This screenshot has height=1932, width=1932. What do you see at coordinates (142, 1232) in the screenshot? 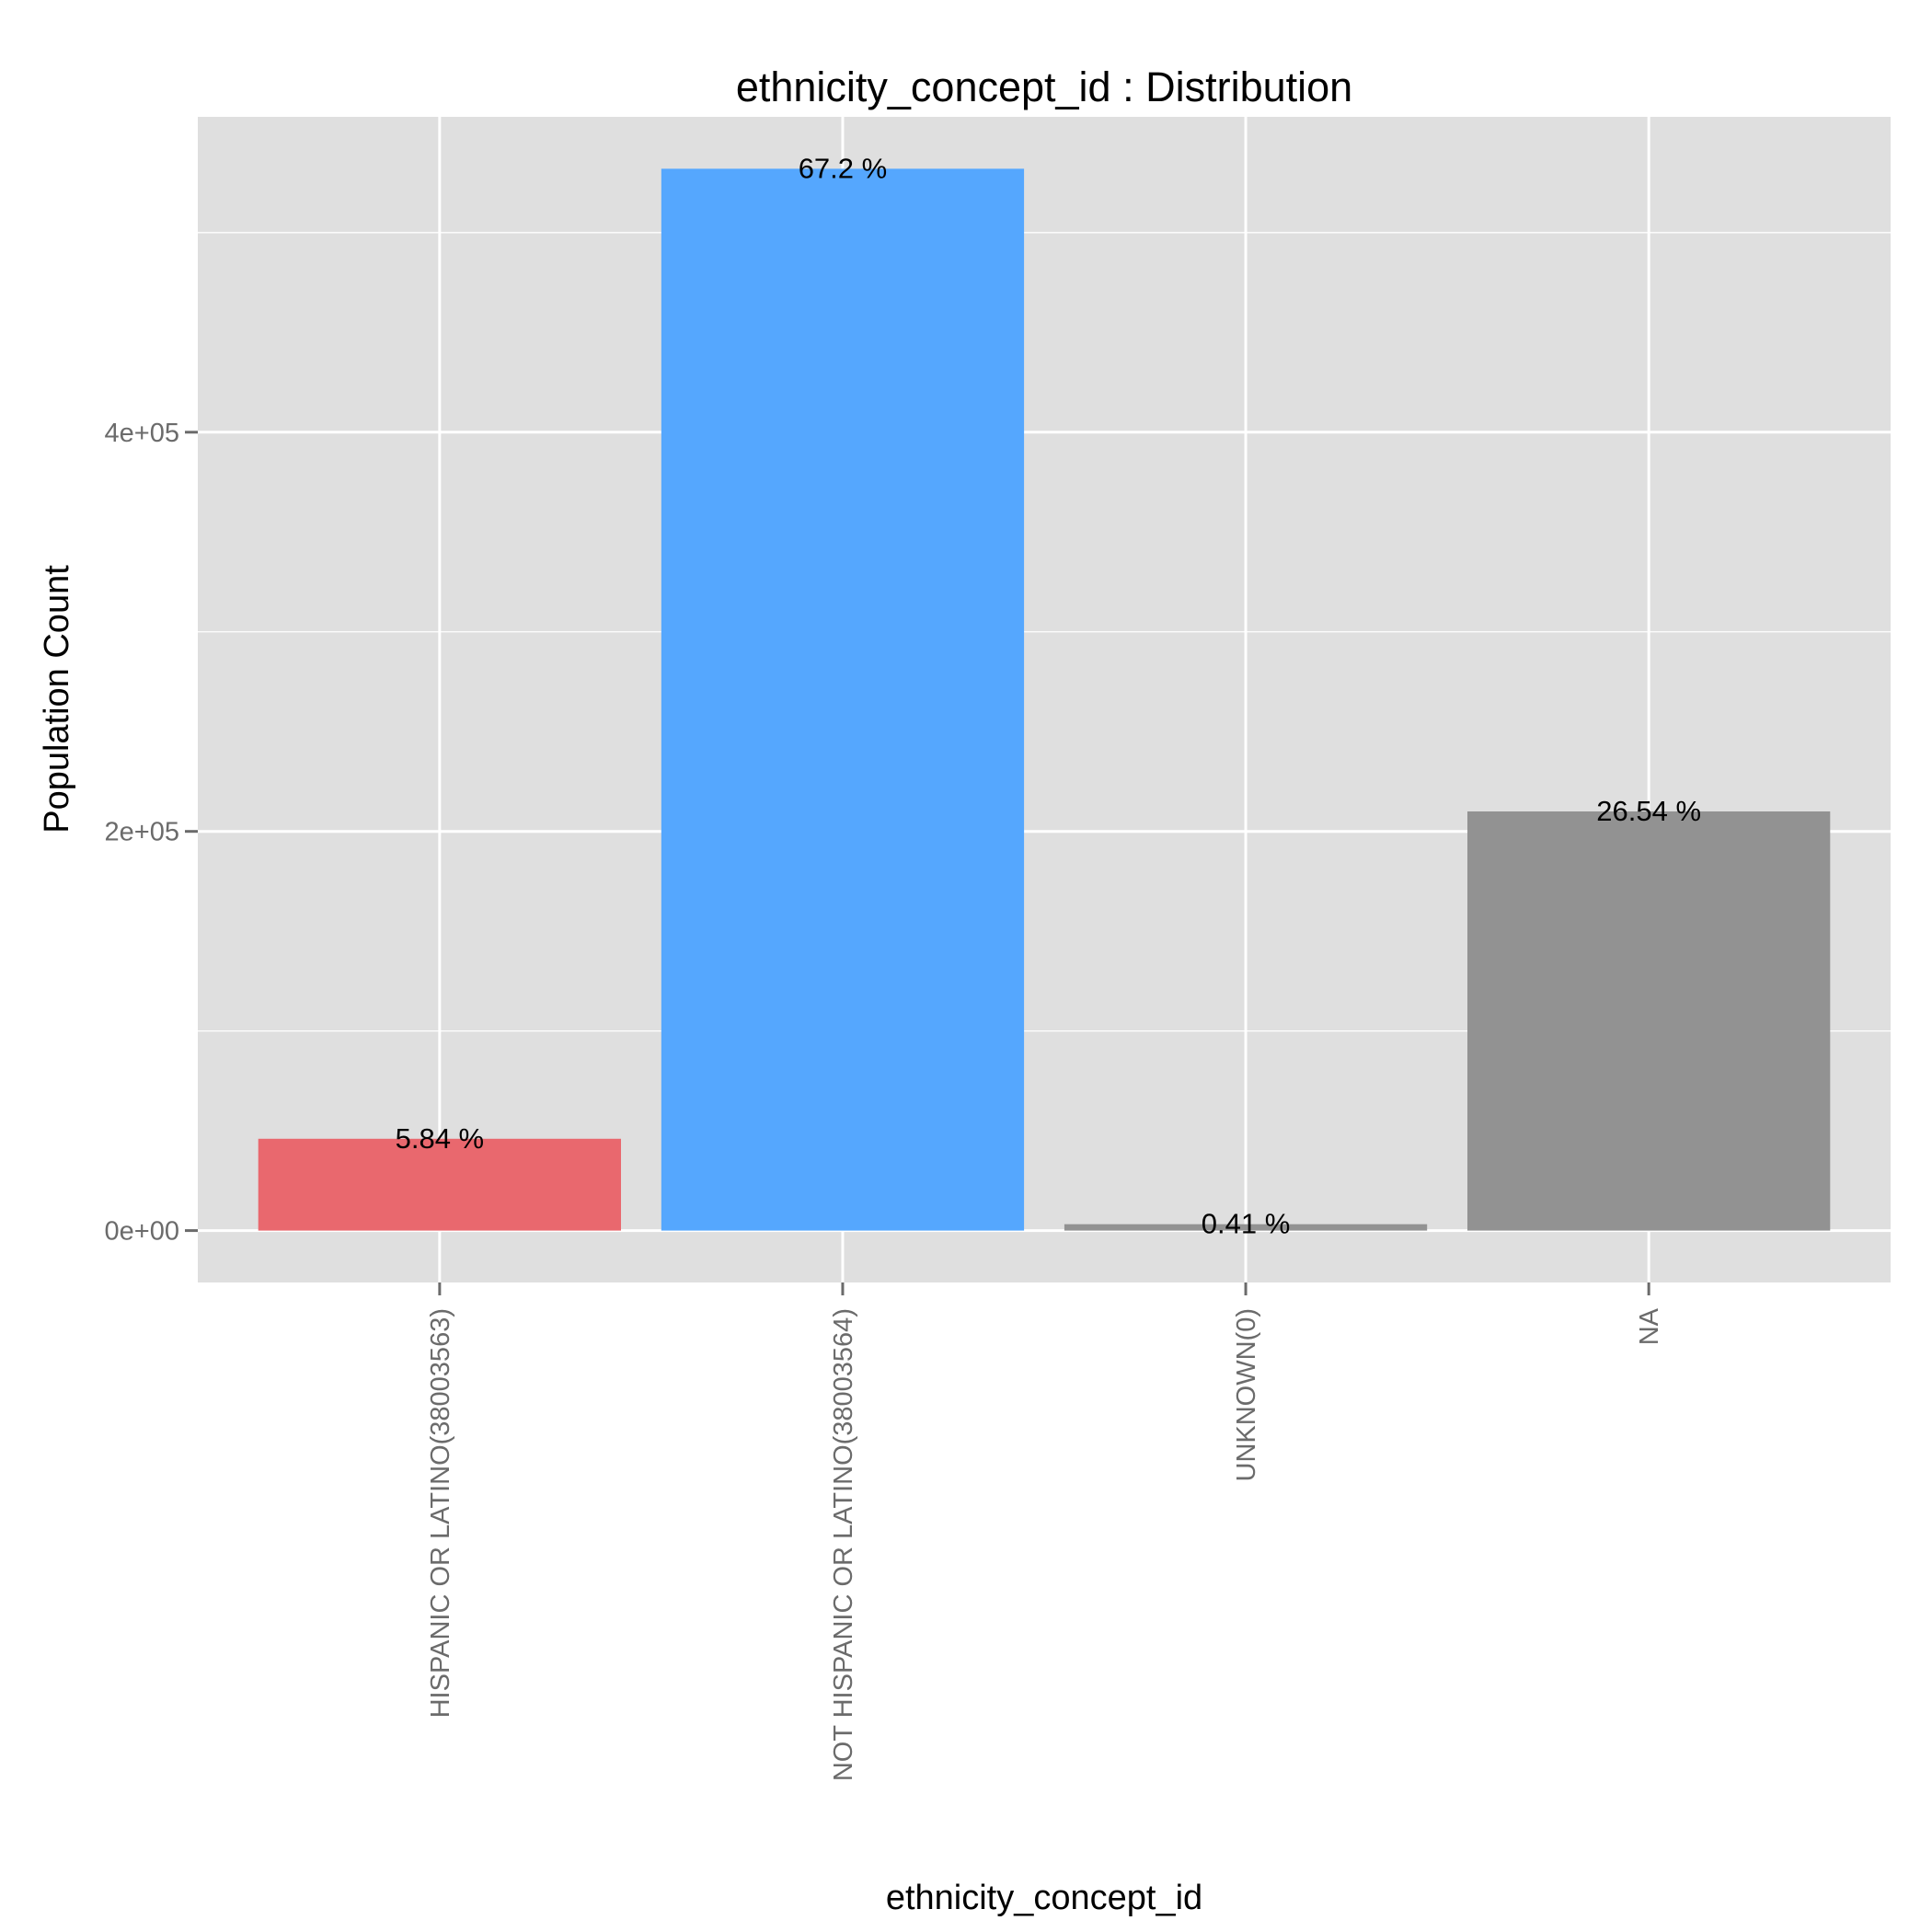
I see `y-tick-label: 0e+00` at bounding box center [142, 1232].